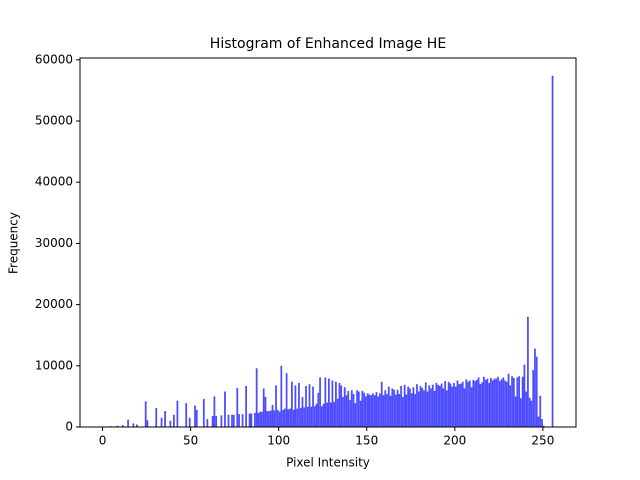 The image size is (640, 480). I want to click on y-tick-label: 30000, so click(54, 243).